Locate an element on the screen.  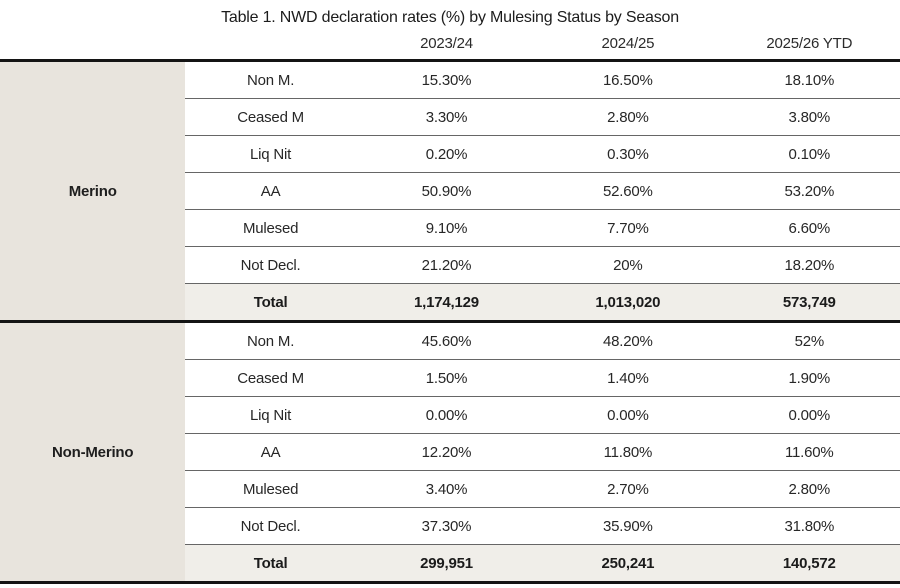
table-row: Not Decl. 37.30% 35.90% 31.80% is located at coordinates (450, 526).